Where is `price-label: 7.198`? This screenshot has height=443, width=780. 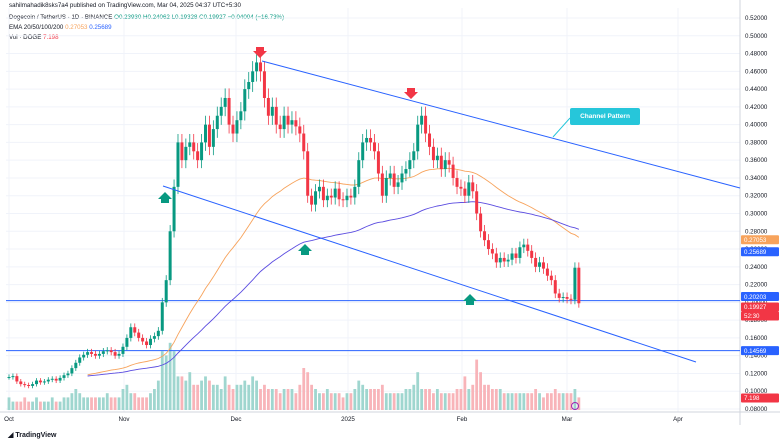
price-label: 7.198 is located at coordinates (752, 398).